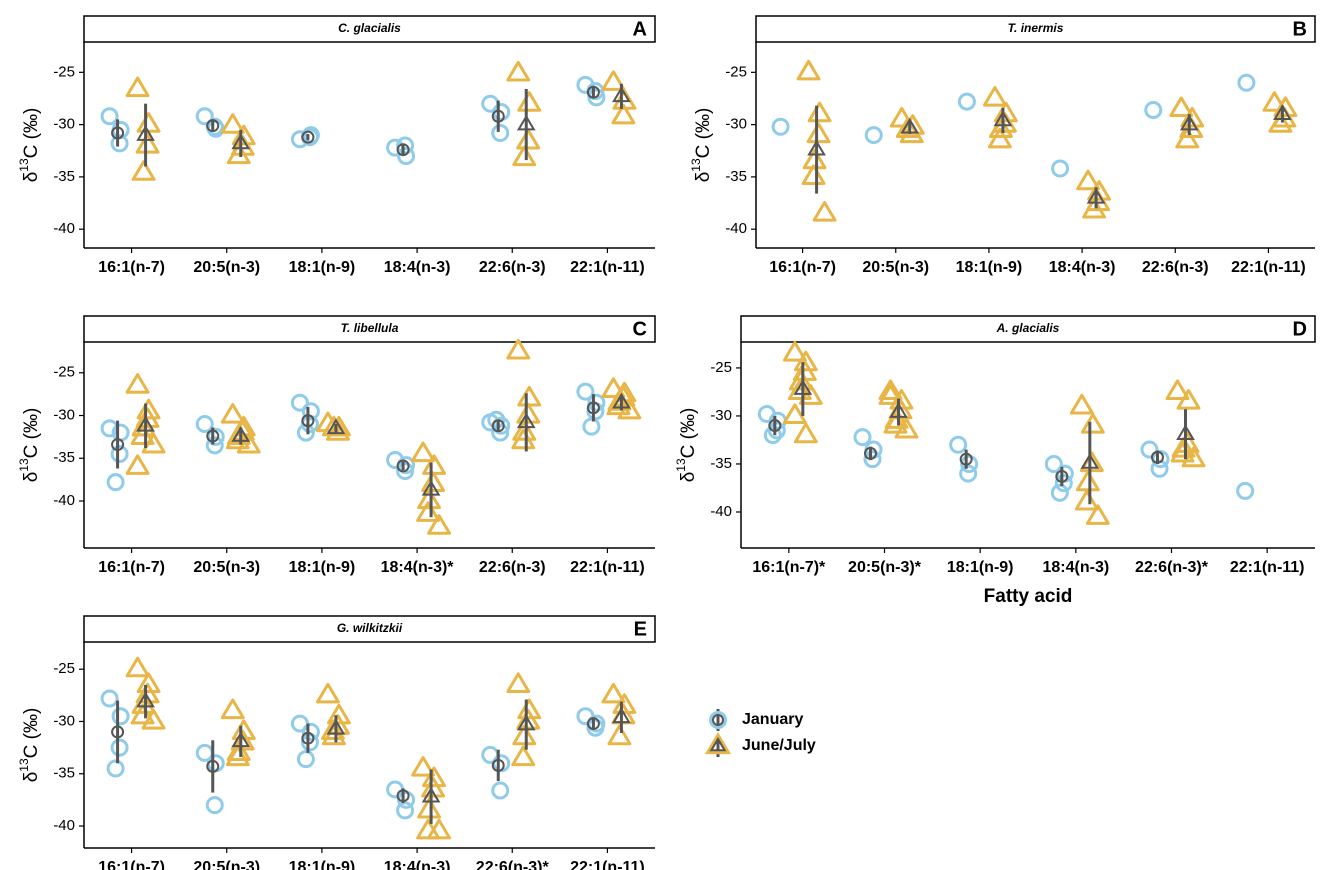  I want to click on panel-title: A. glacialis, so click(1028, 328).